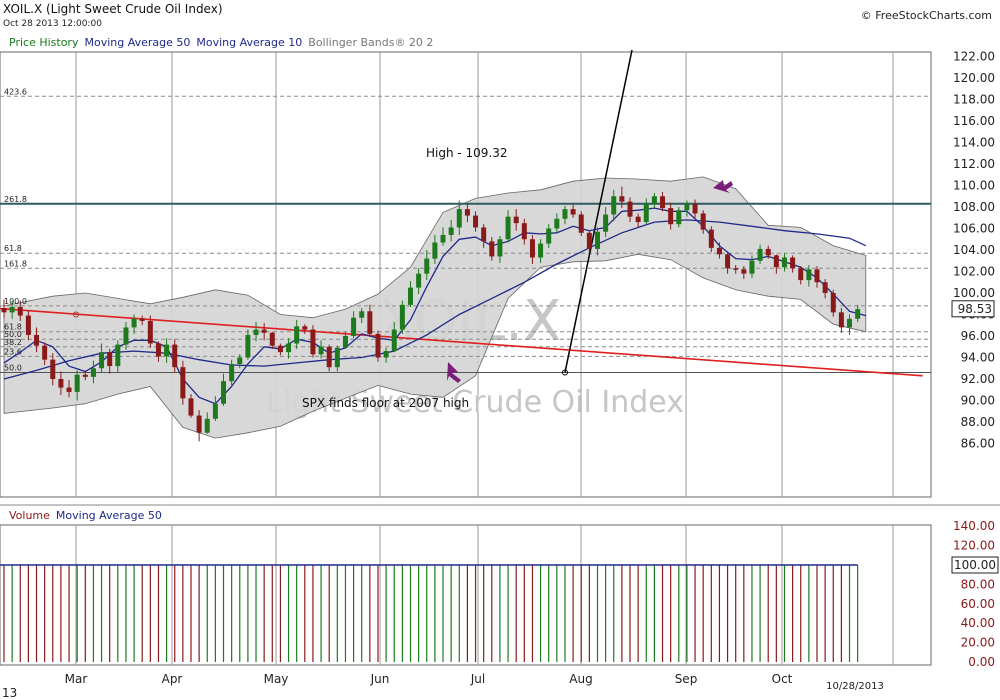 This screenshot has width=1000, height=700. Describe the element at coordinates (454, 372) in the screenshot. I see `arrow-marker-jun` at that location.